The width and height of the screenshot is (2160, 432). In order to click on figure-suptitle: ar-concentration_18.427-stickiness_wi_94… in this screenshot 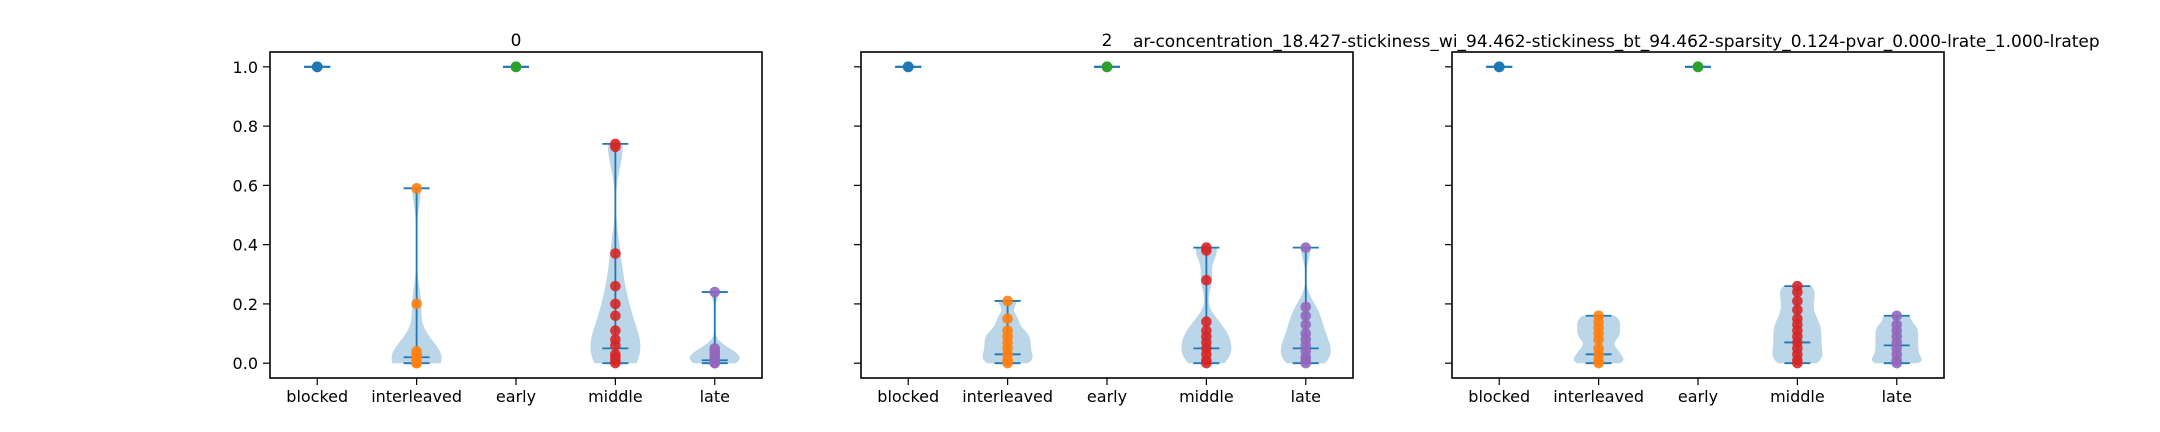, I will do `click(1616, 42)`.